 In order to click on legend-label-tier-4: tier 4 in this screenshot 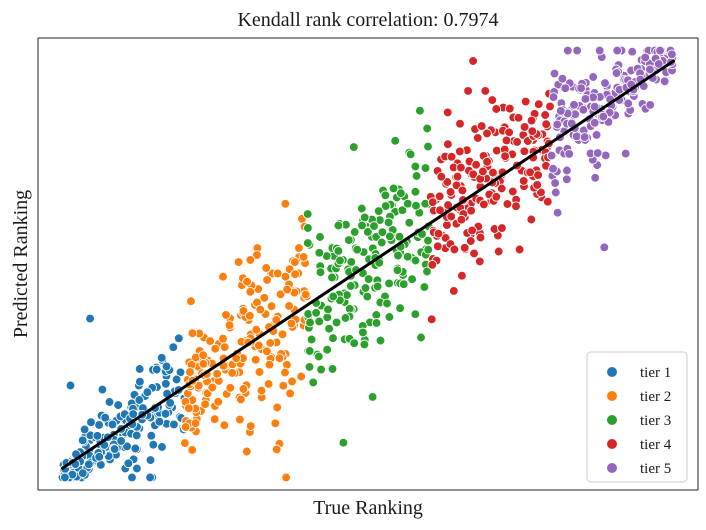, I will do `click(656, 445)`.